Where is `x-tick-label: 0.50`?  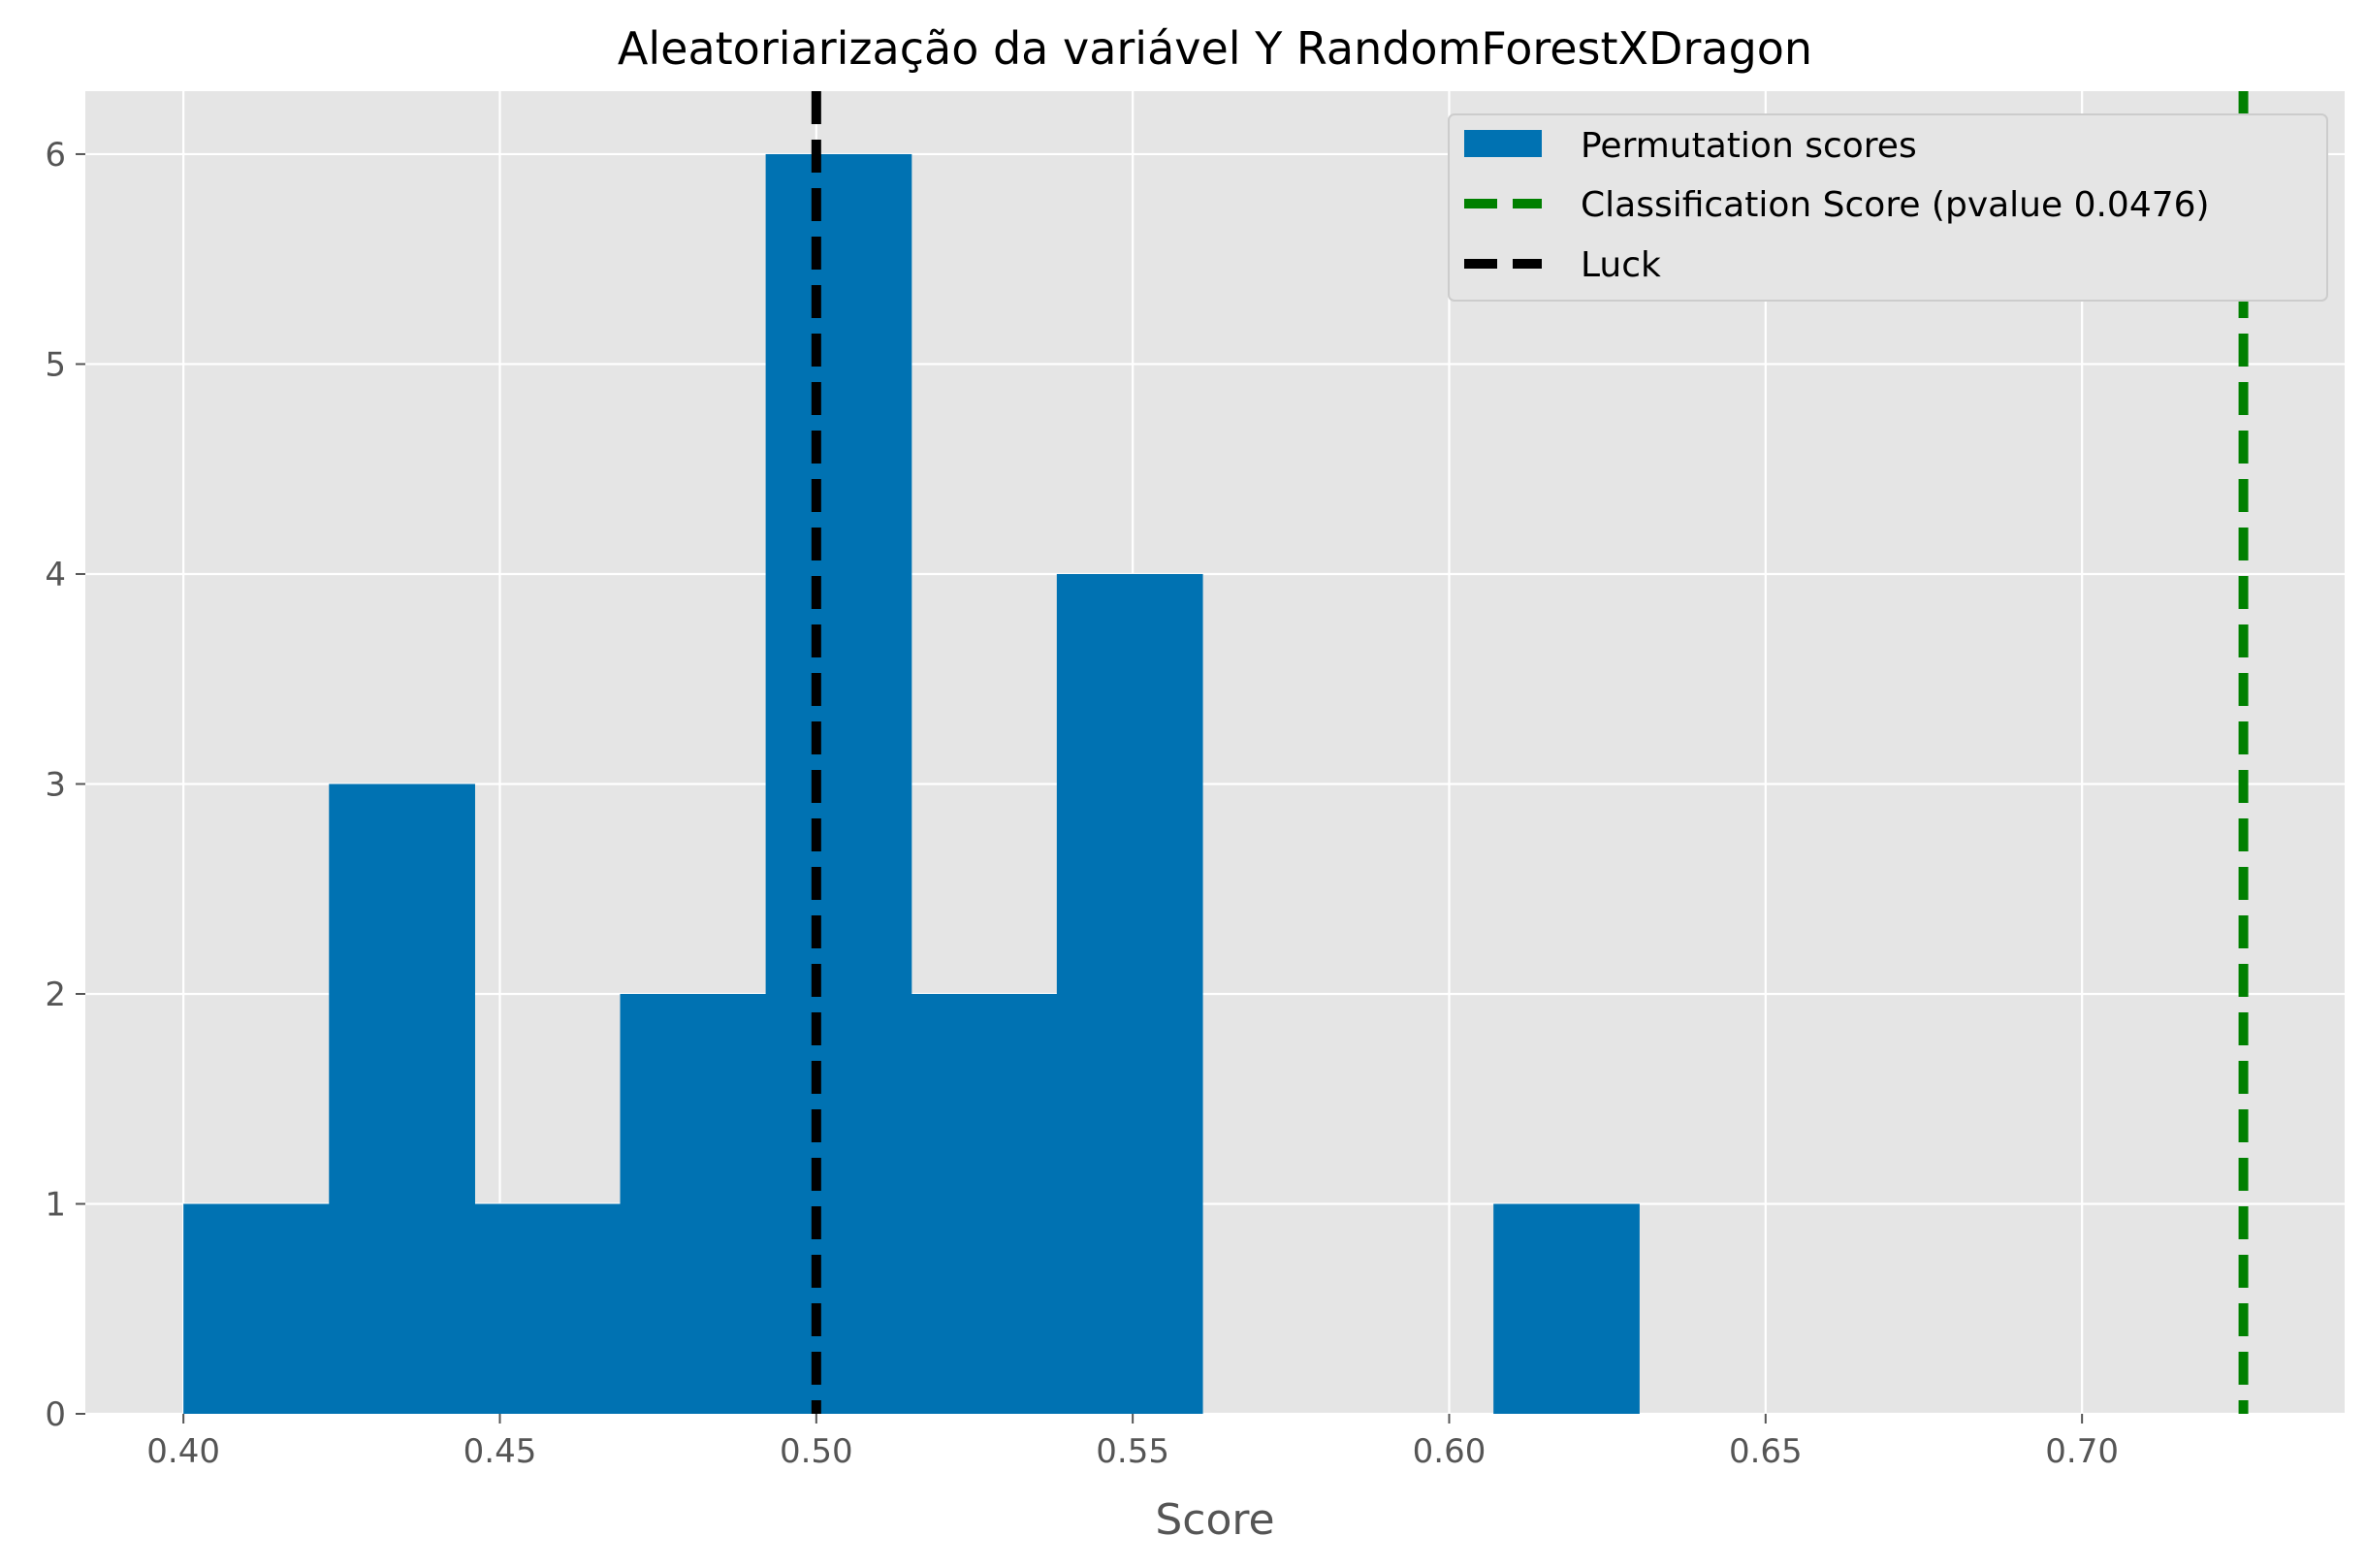 x-tick-label: 0.50 is located at coordinates (816, 1451).